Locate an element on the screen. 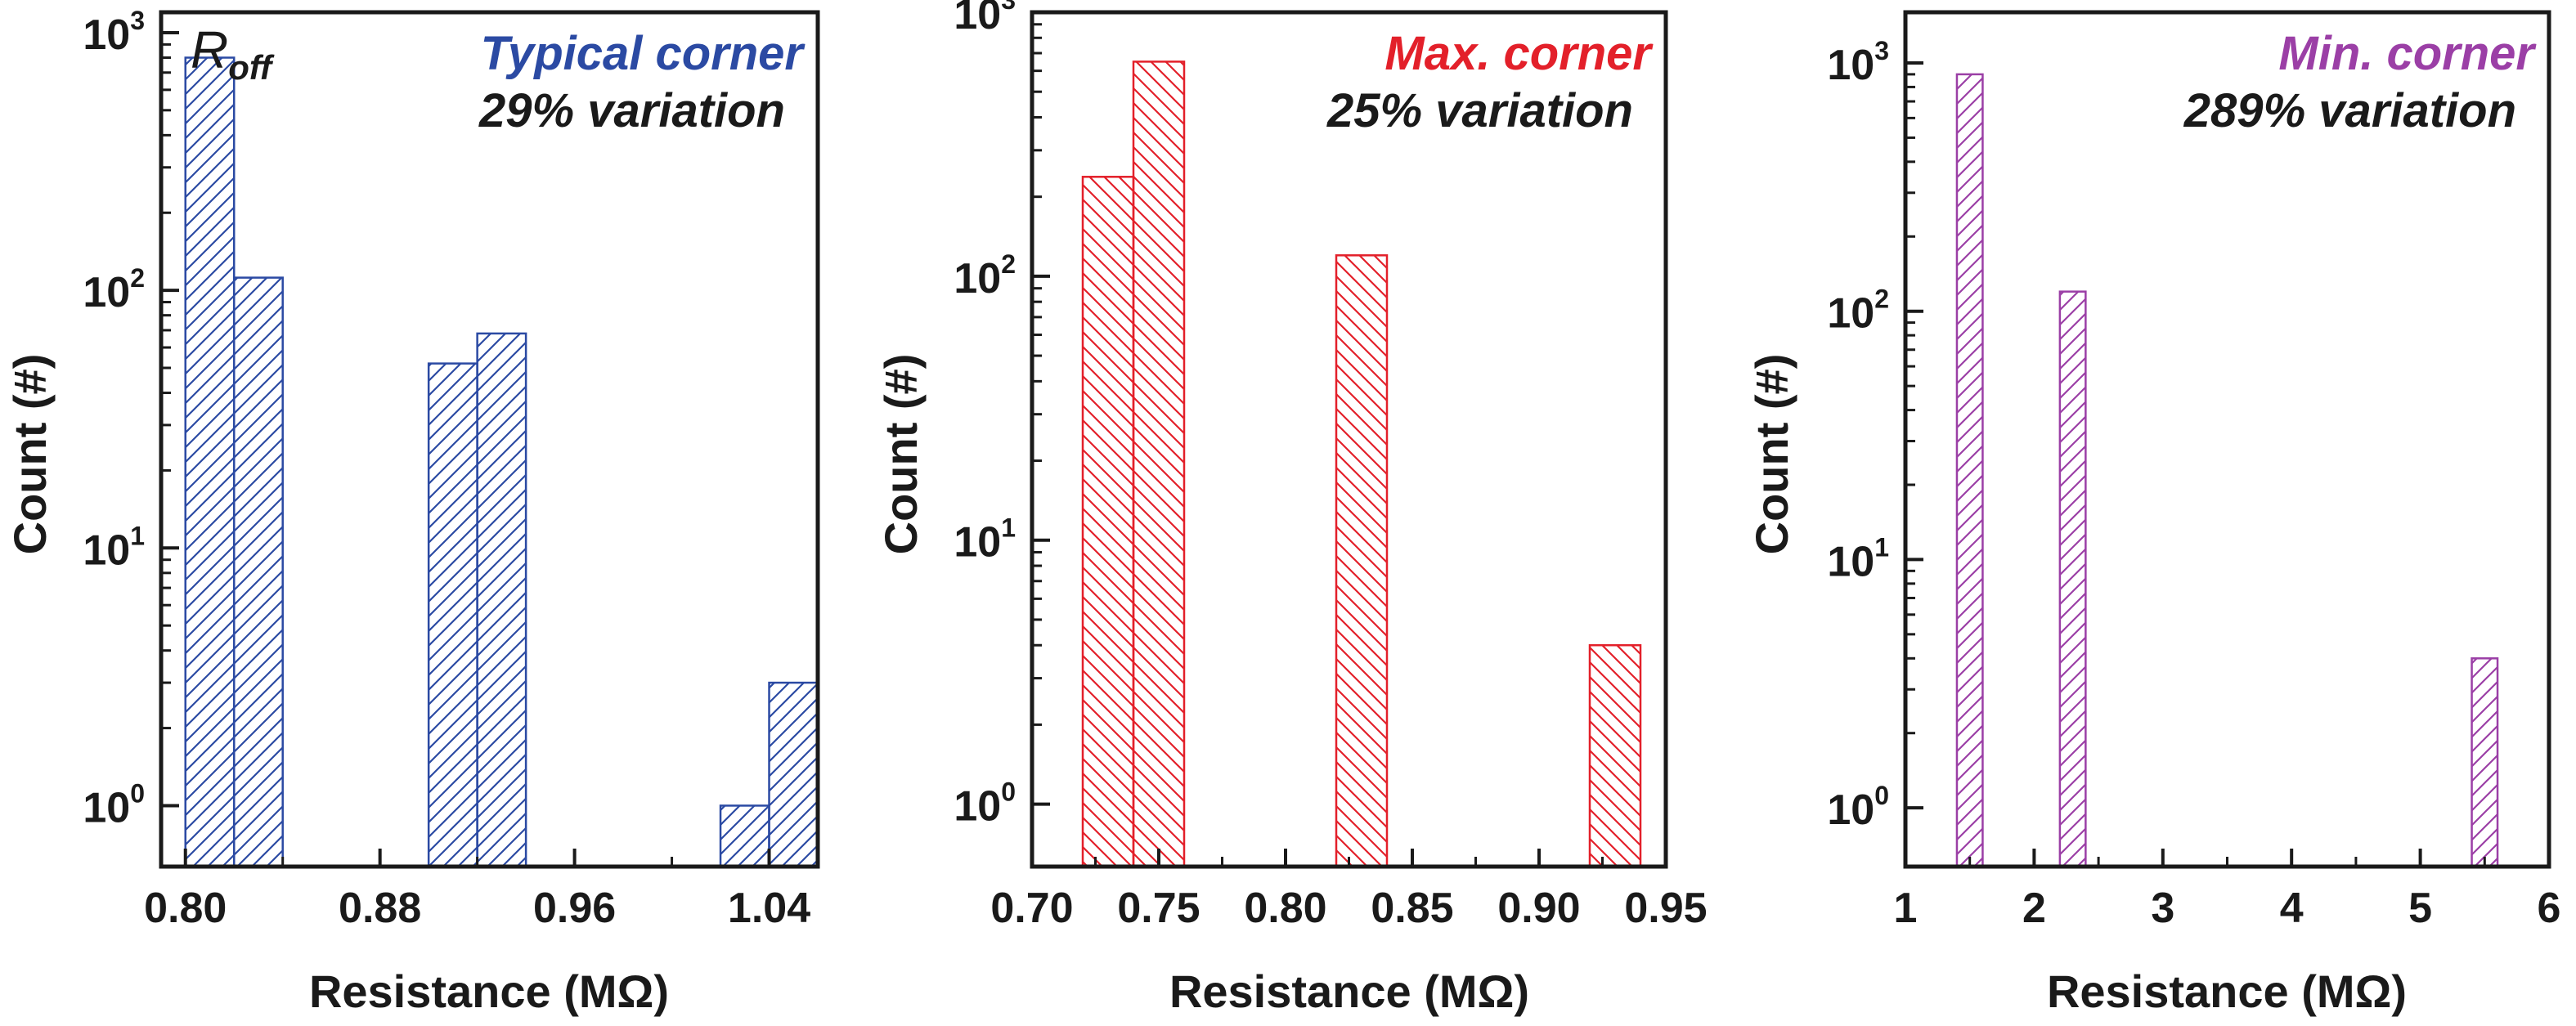 This screenshot has height=1026, width=2576. x-tick-label: 4 is located at coordinates (2292, 908).